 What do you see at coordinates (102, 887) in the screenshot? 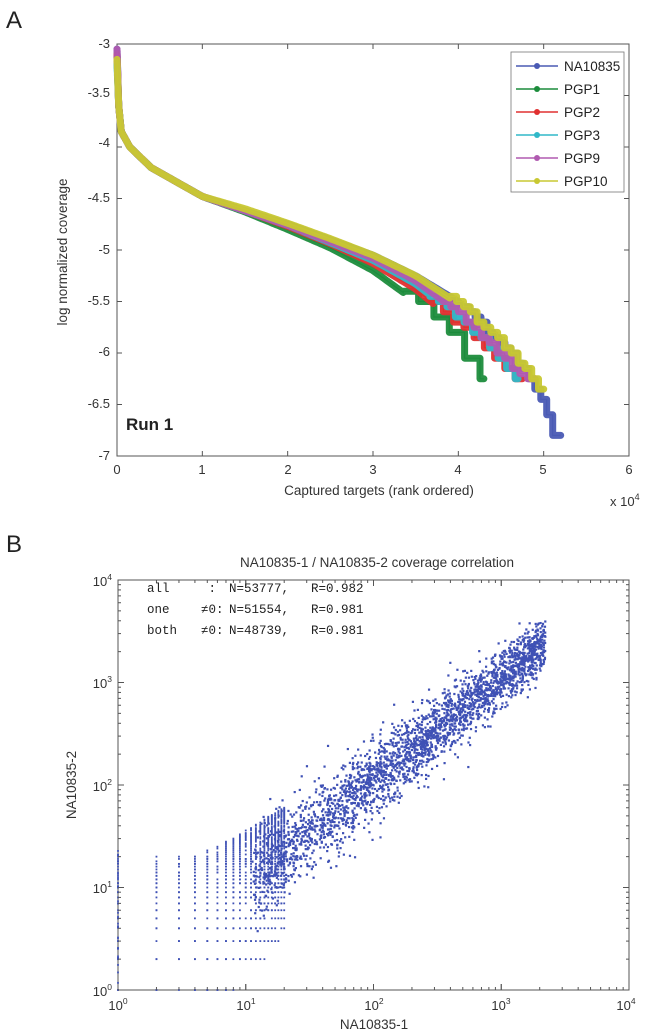
I see `by-tick-1: 101` at bounding box center [102, 887].